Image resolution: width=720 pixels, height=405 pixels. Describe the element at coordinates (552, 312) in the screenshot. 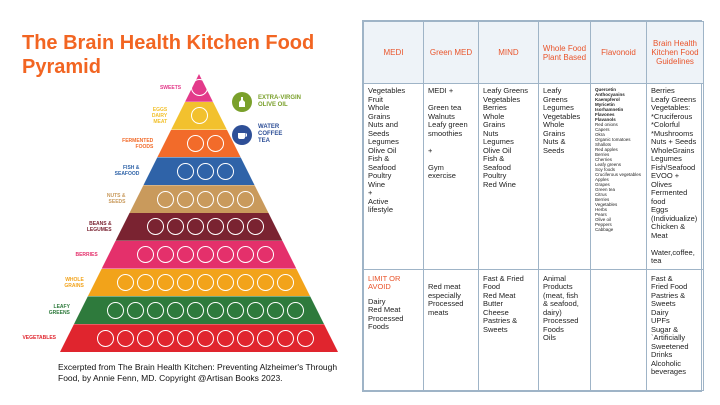

I see `cell-line: dairy)` at that location.